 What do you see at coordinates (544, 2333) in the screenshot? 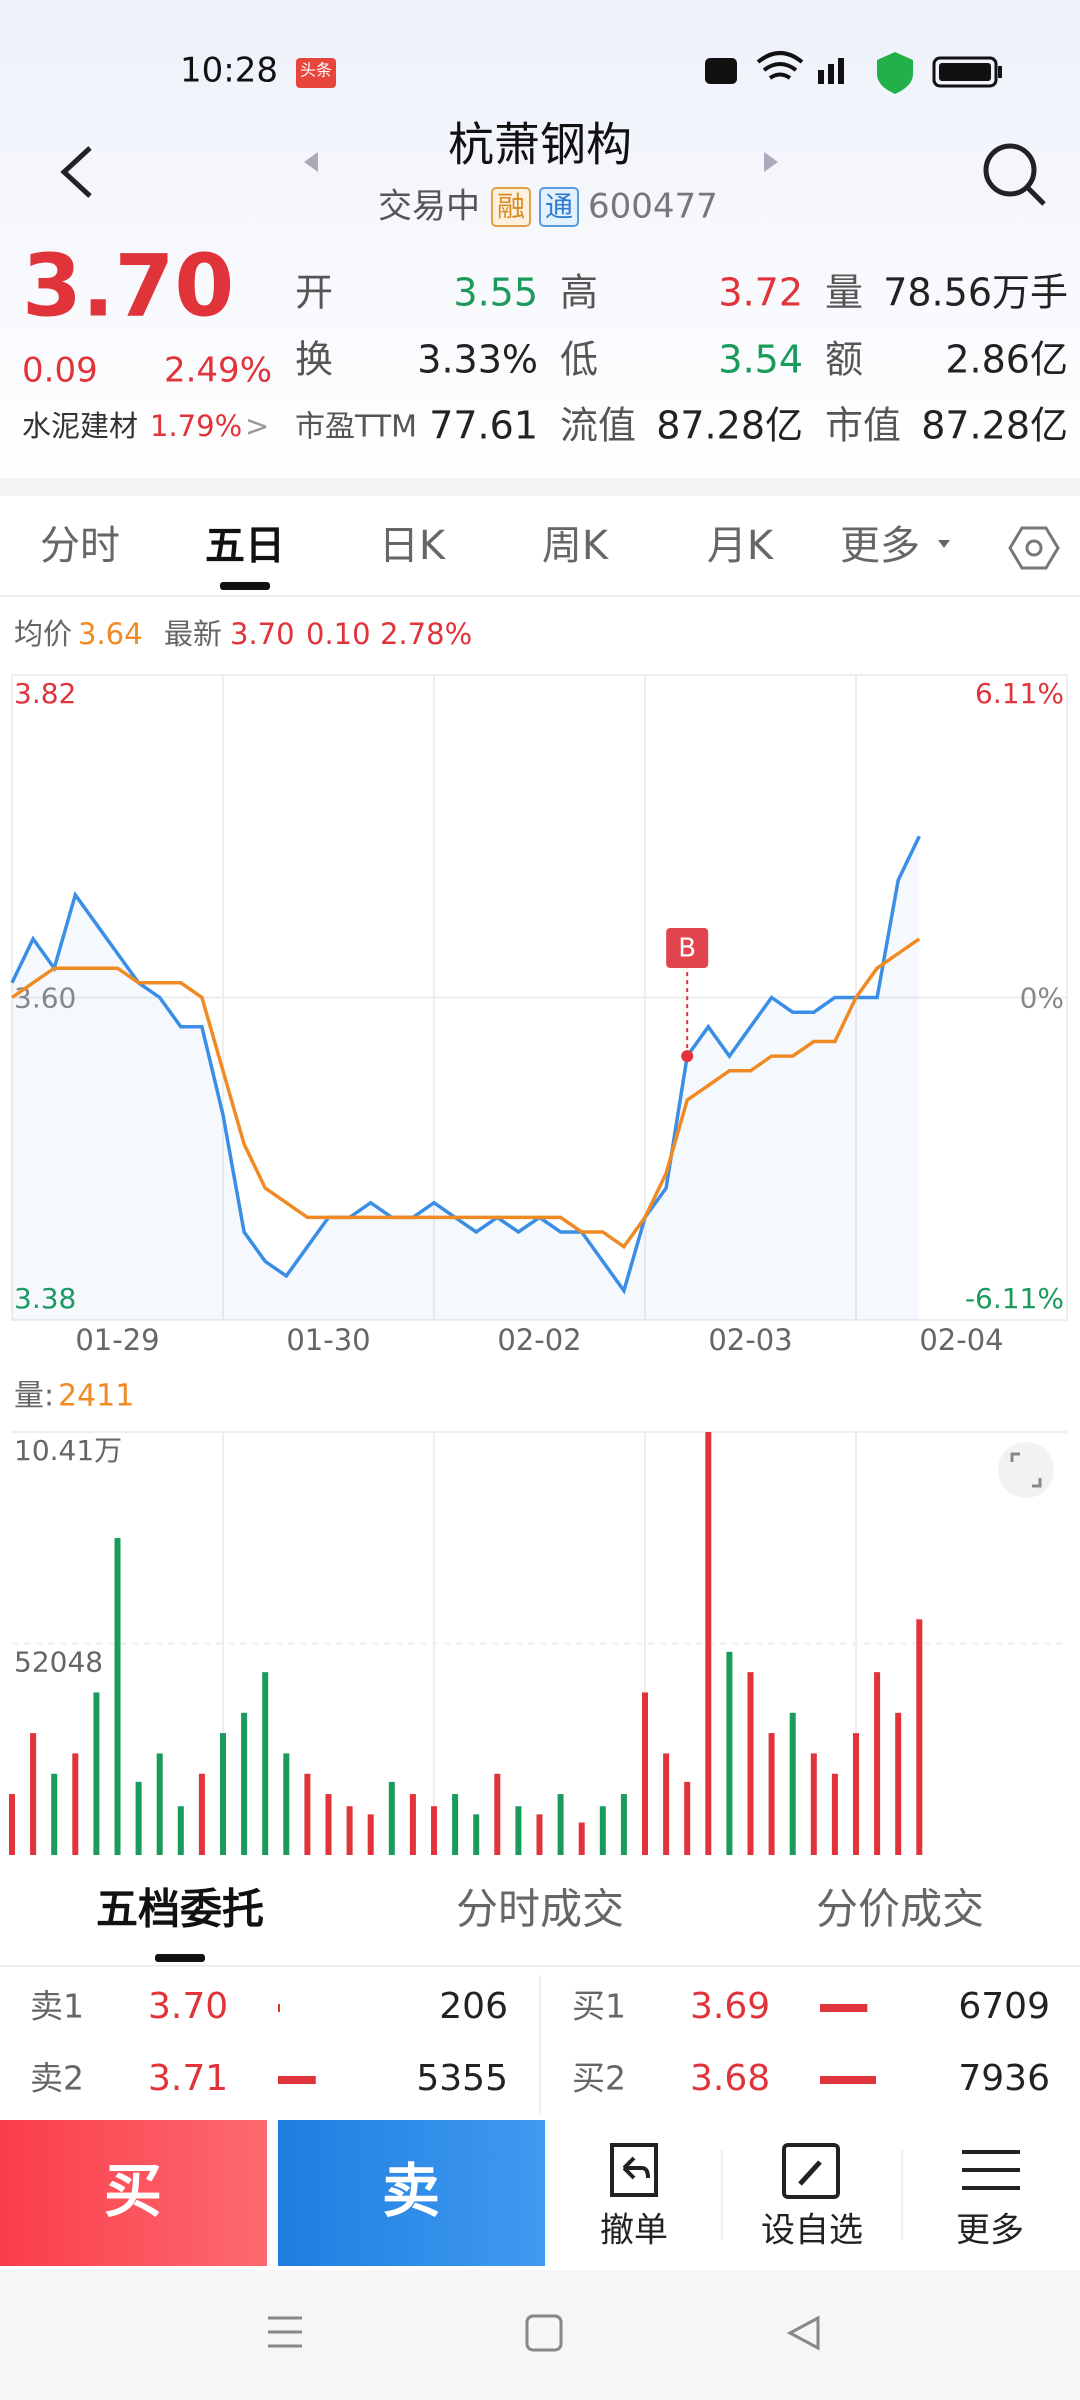
I see `nav-home` at bounding box center [544, 2333].